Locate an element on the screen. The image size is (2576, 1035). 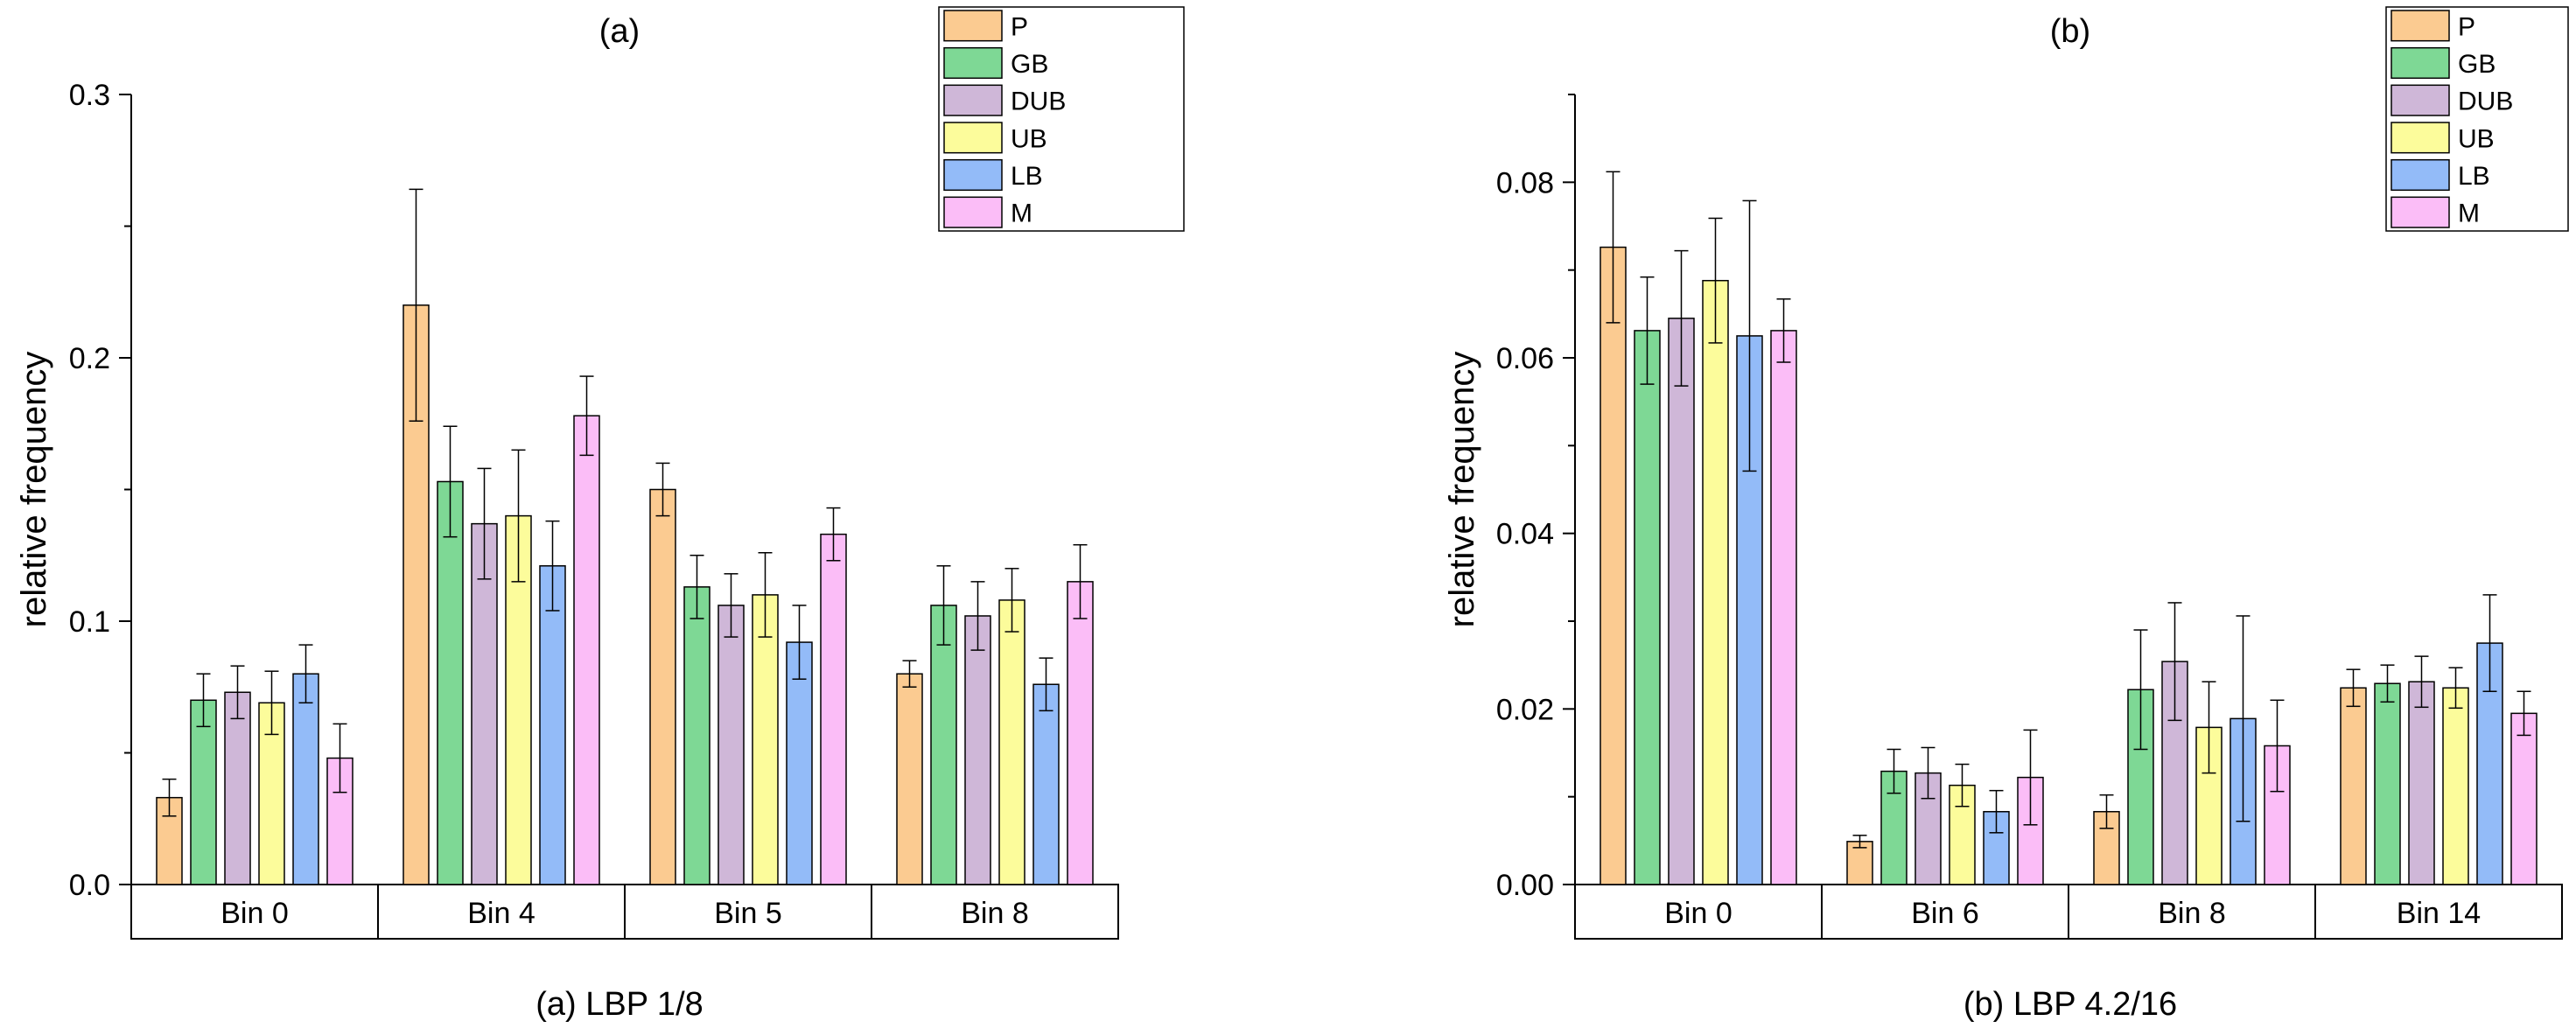
x-category-label: Bin 5 is located at coordinates (748, 913).